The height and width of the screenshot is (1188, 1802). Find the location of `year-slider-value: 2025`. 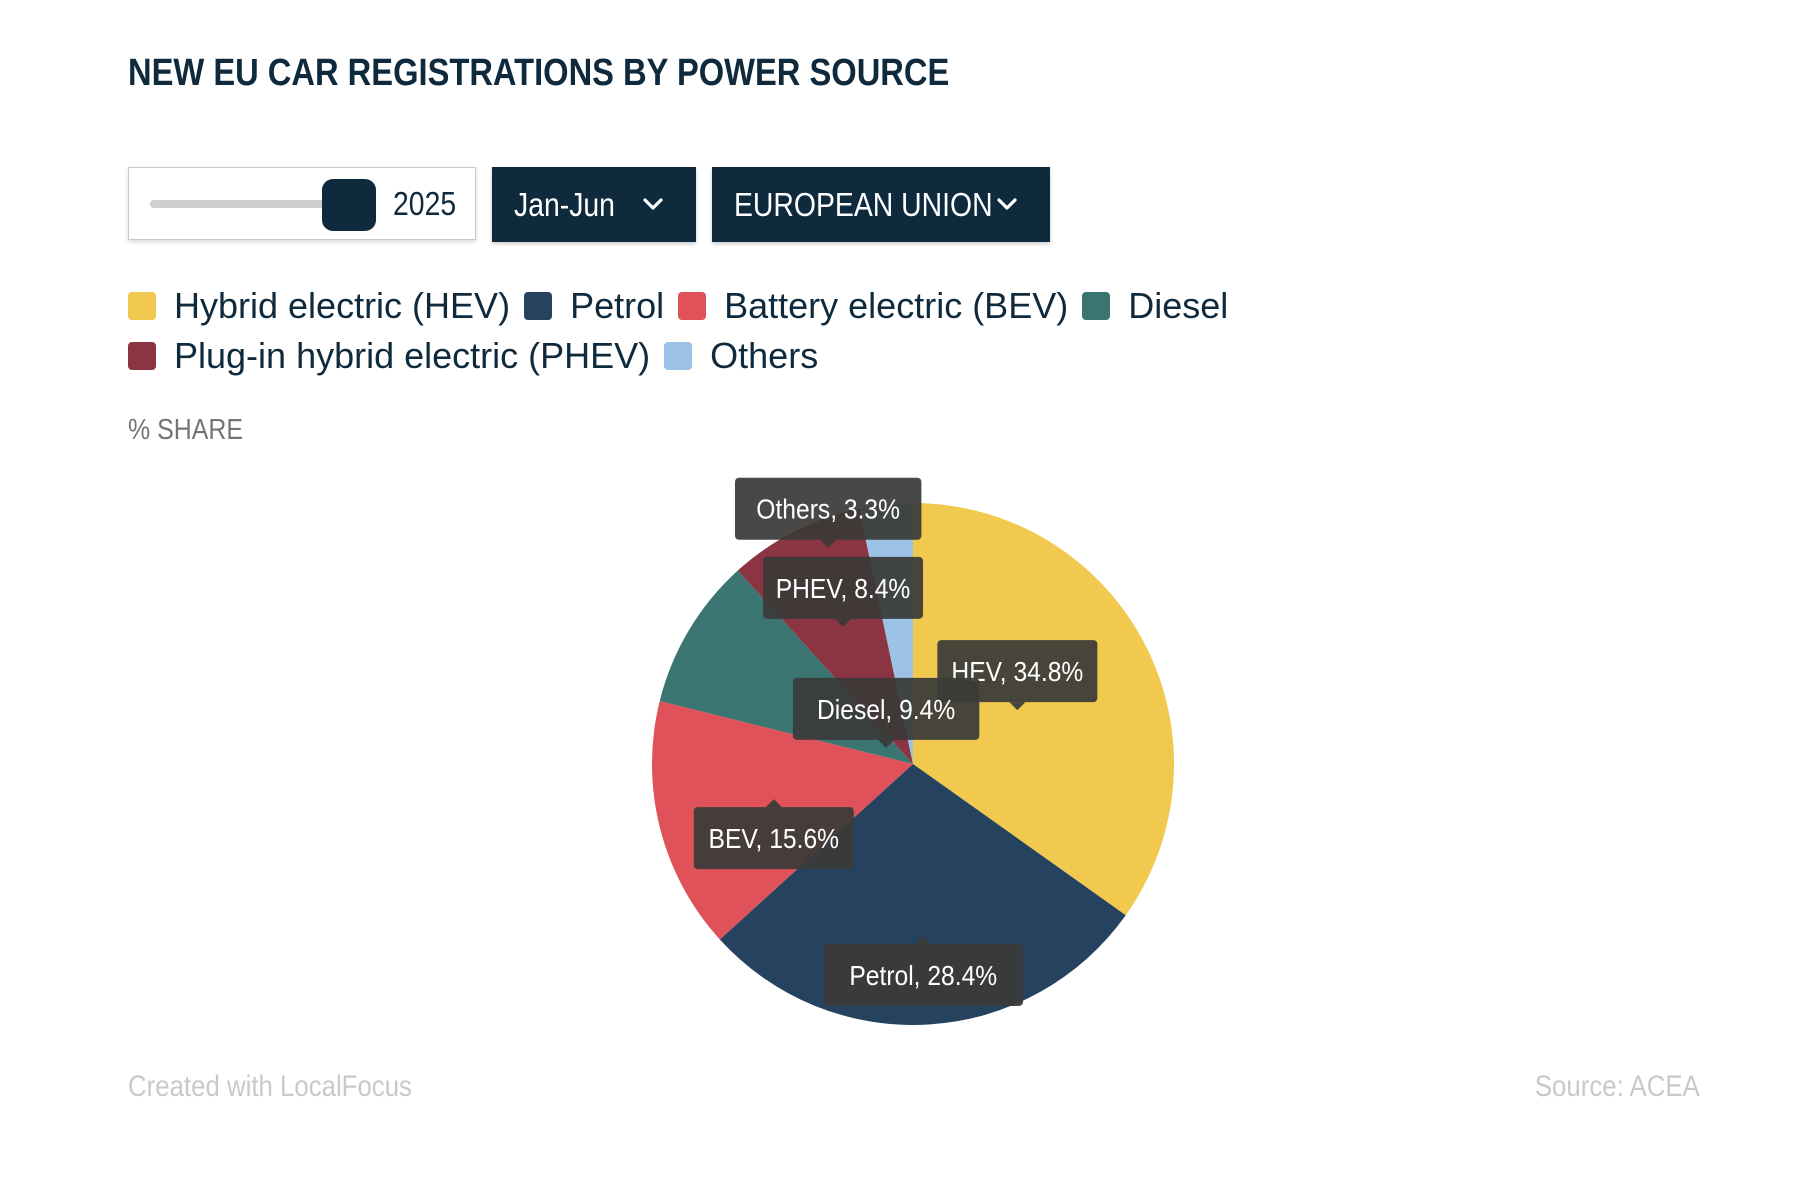

year-slider-value: 2025 is located at coordinates (425, 203).